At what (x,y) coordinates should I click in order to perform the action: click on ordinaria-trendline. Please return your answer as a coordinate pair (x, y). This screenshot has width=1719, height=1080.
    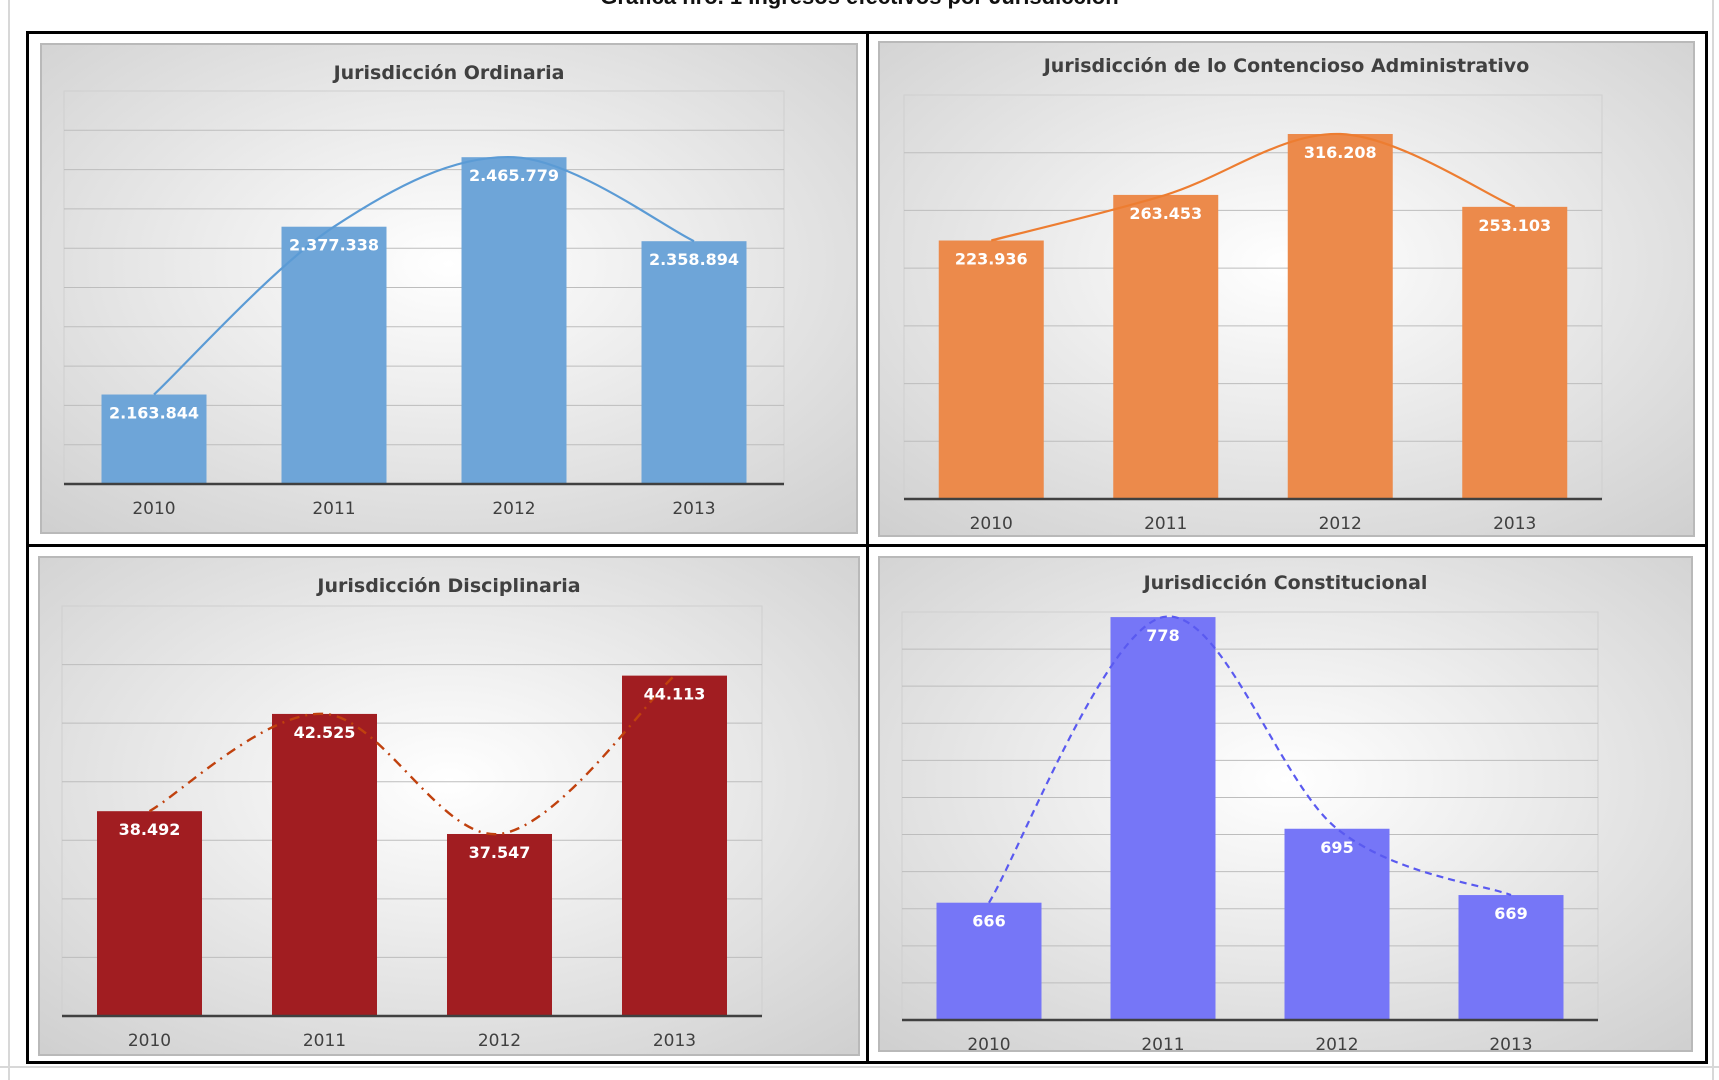
    Looking at the image, I should click on (424, 276).